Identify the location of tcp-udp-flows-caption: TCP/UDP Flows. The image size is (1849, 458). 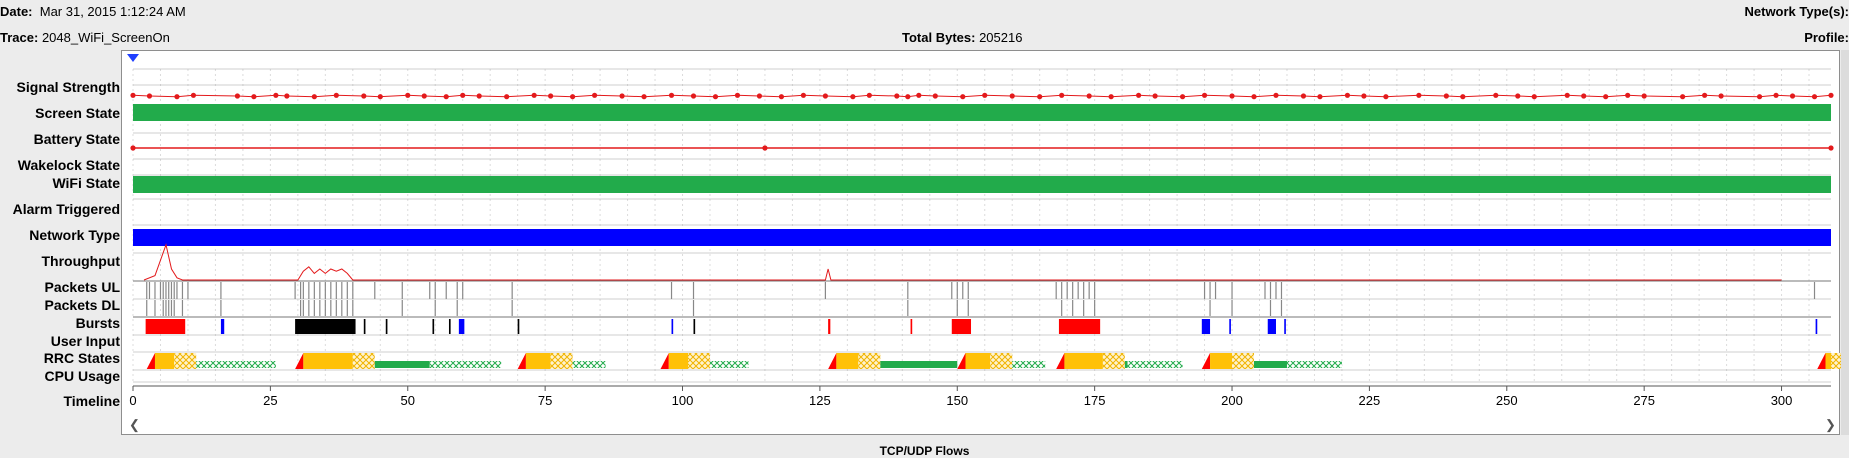
(924, 451).